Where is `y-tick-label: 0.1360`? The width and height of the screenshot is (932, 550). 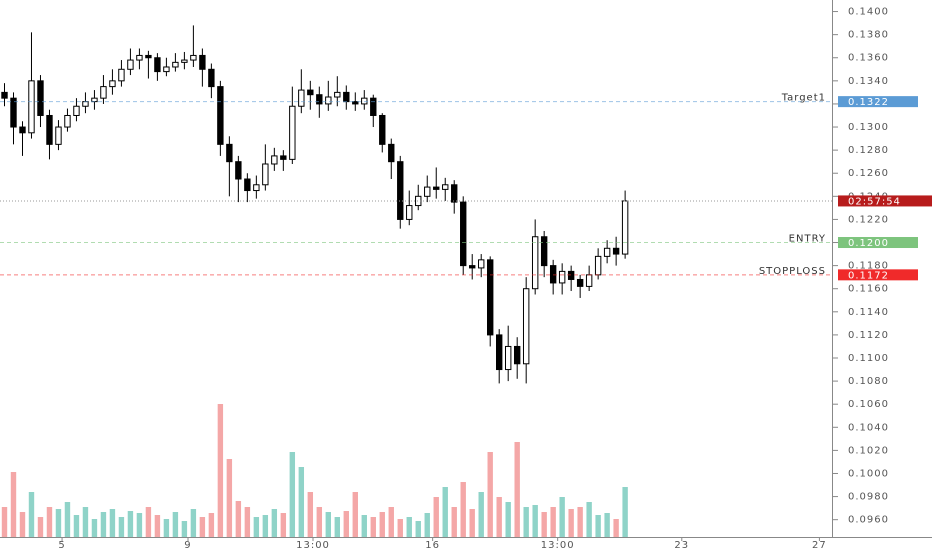 y-tick-label: 0.1360 is located at coordinates (868, 58).